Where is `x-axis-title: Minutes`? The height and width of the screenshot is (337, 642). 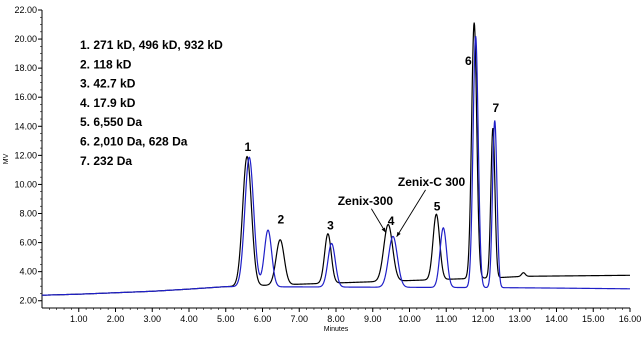
x-axis-title: Minutes is located at coordinates (336, 329).